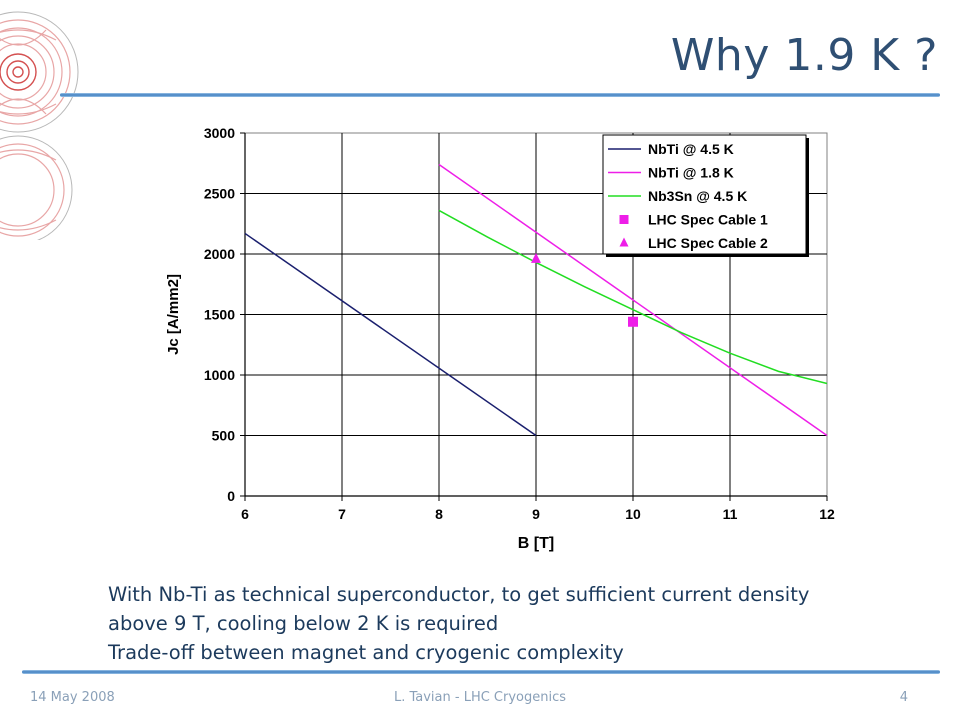 This screenshot has height=720, width=960. I want to click on y-tick-label: 0, so click(231, 496).